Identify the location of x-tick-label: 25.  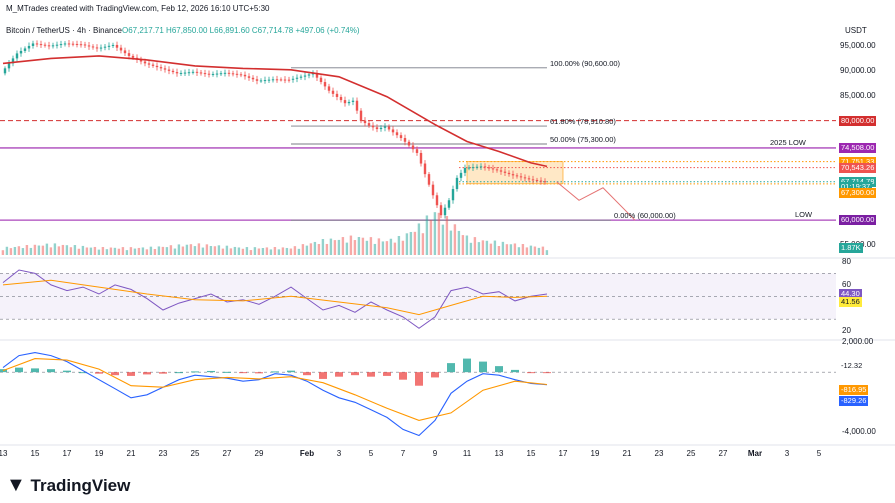
(691, 453).